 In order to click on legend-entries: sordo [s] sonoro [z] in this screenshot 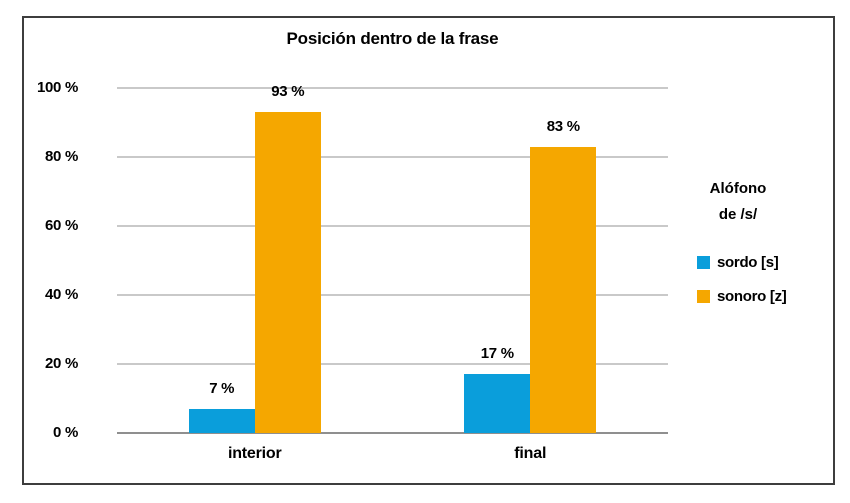, I will do `click(738, 279)`.